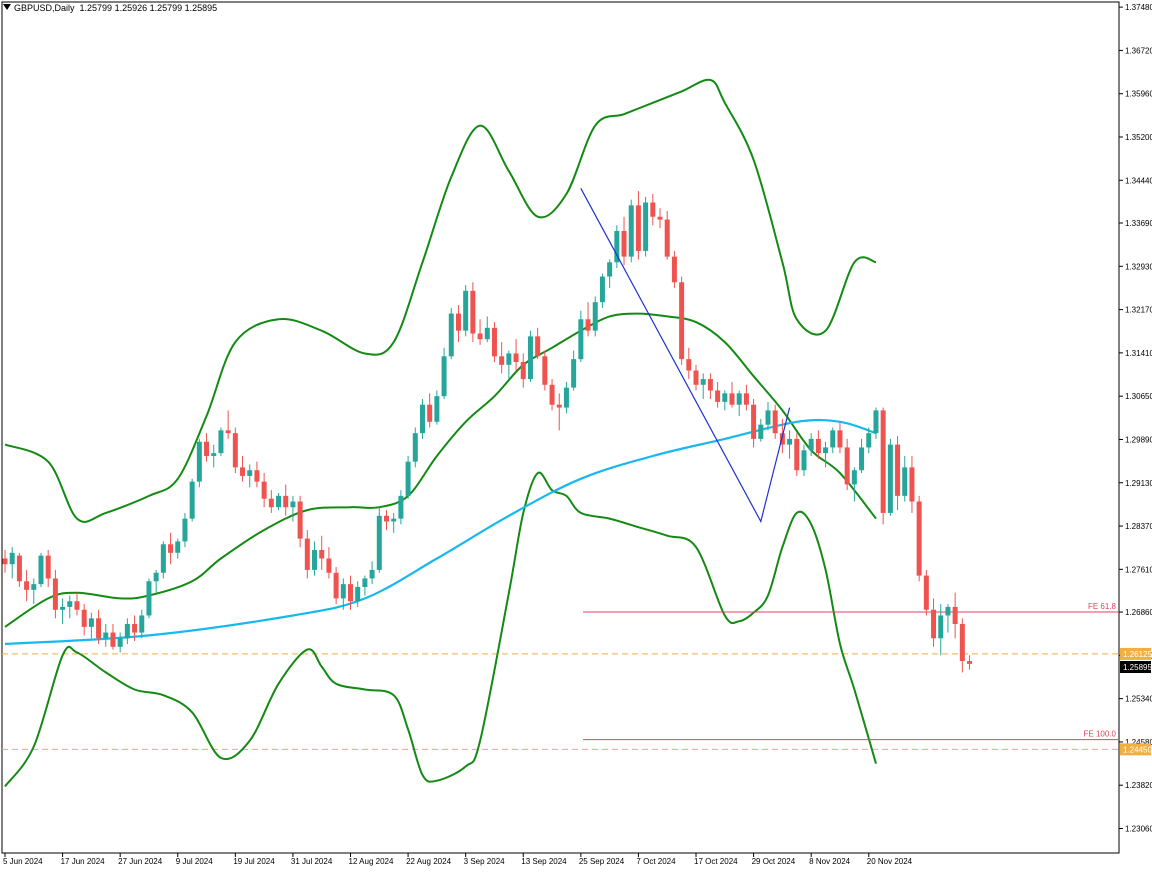 This screenshot has height=875, width=1152. I want to click on price-tag-label: 1.25895, so click(1137, 667).